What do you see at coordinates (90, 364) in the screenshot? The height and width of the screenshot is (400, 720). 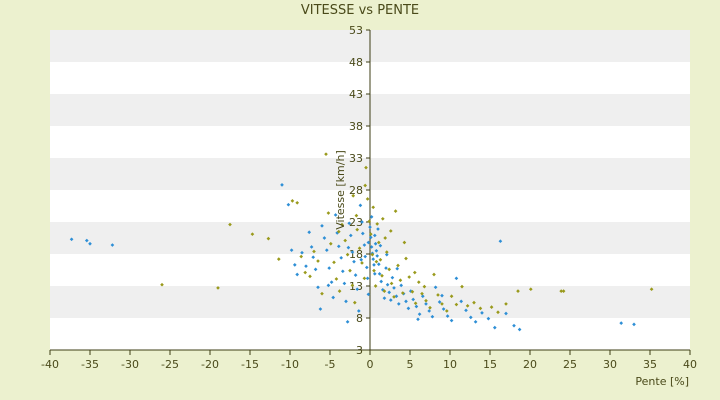 I see `x-tick-label: -35` at bounding box center [90, 364].